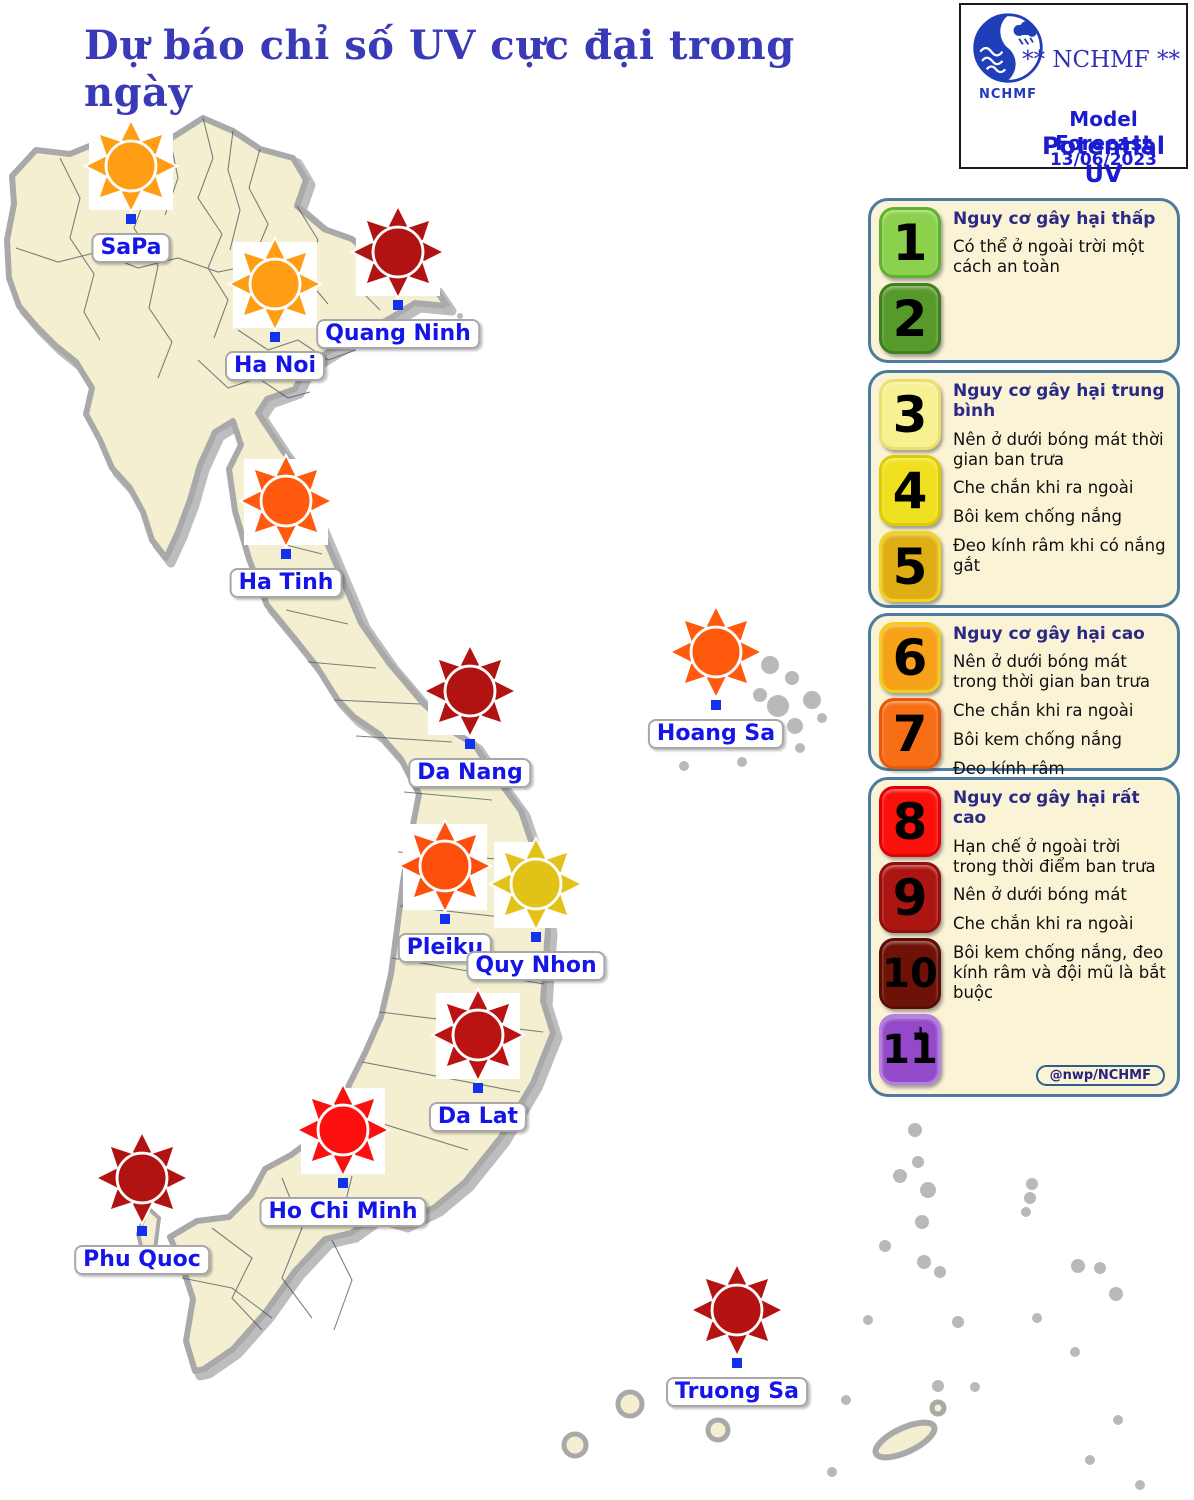  I want to click on city-name: Da Nang, so click(470, 772).